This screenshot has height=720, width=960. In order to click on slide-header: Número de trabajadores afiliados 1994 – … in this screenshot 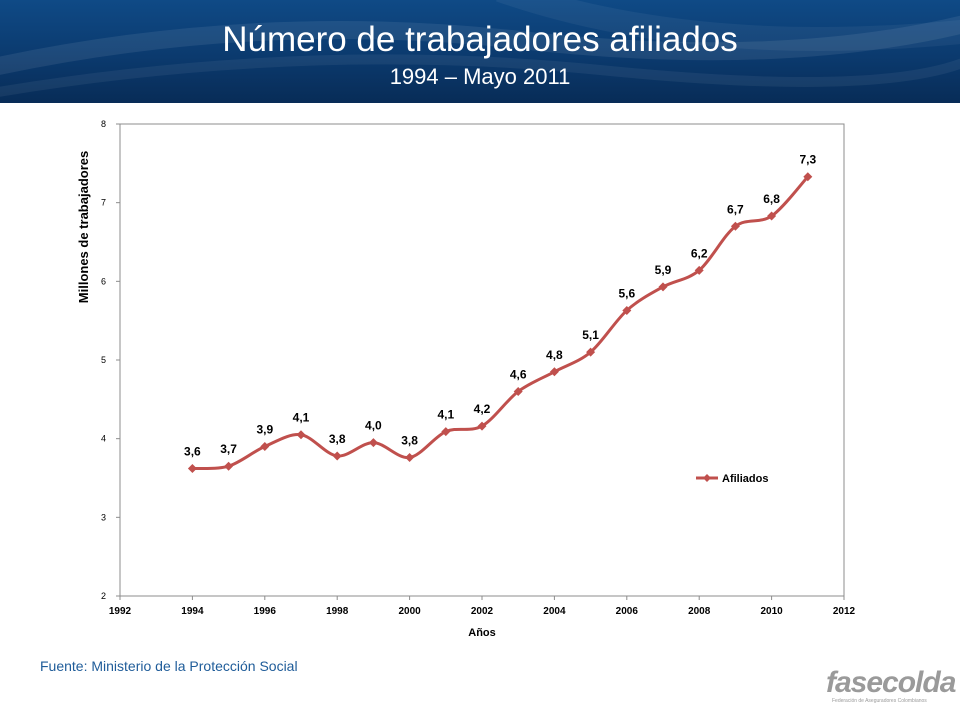, I will do `click(480, 51)`.